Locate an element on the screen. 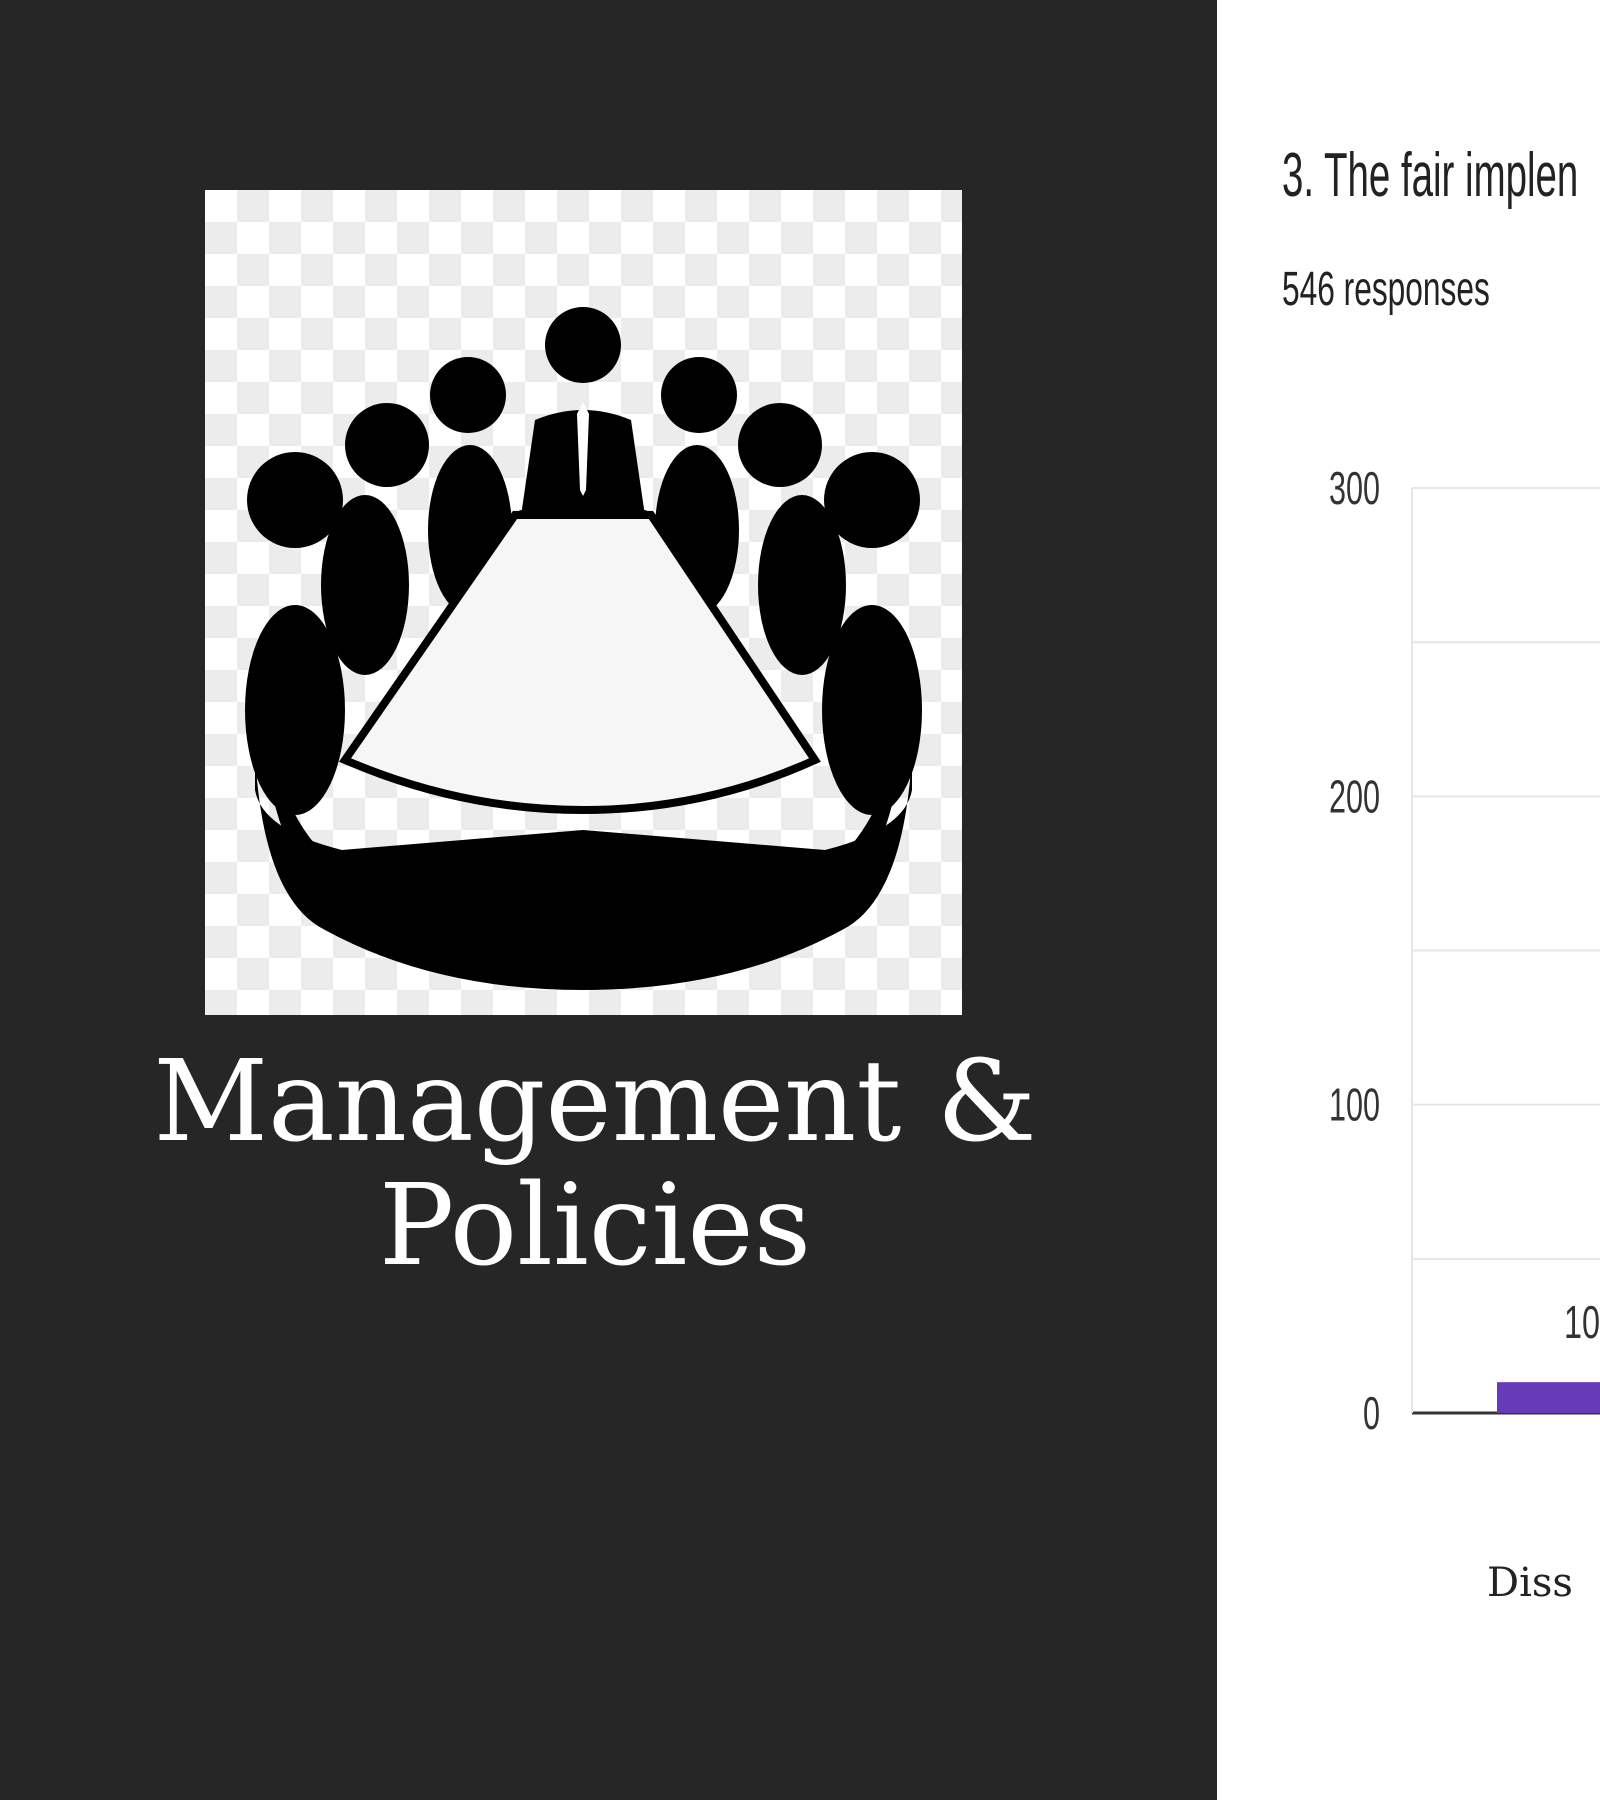 The image size is (1600, 1800). x-category-label: Diss is located at coordinates (1530, 1583).